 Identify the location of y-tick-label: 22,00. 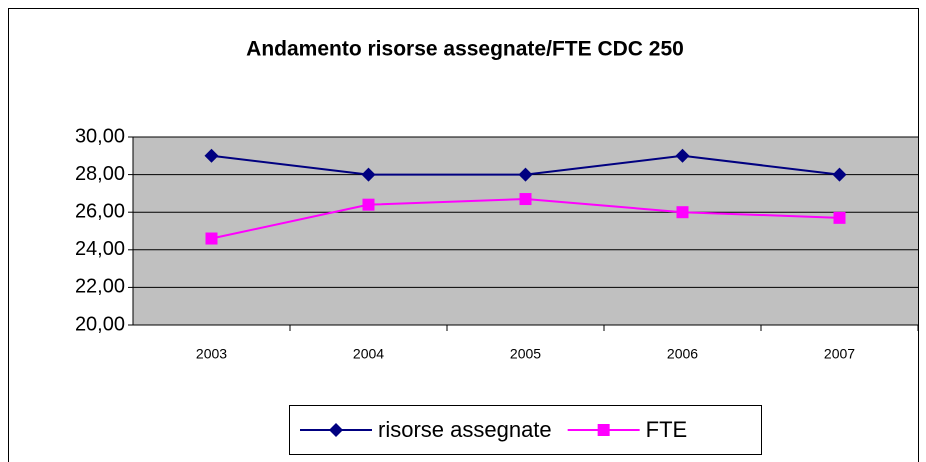
(100, 287).